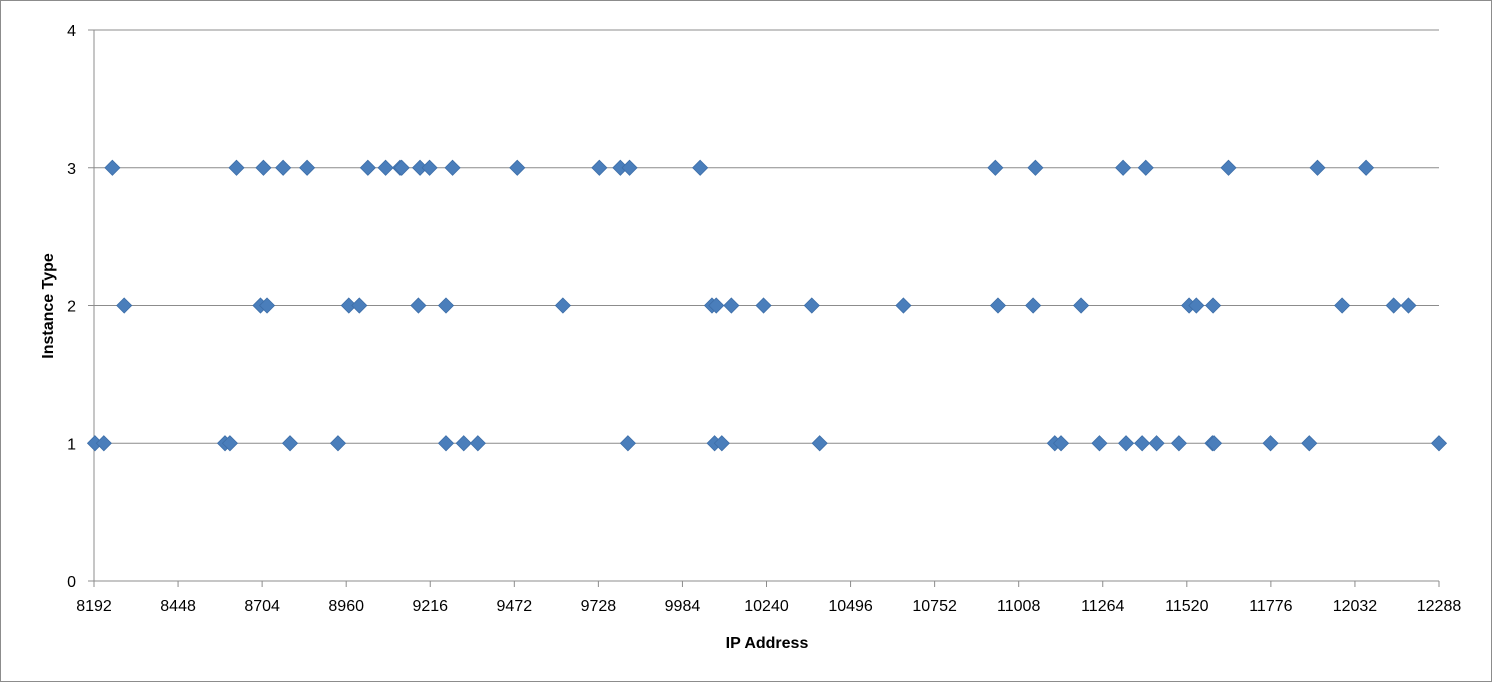 The image size is (1492, 683). Describe the element at coordinates (71, 444) in the screenshot. I see `y-tick-label: 1` at that location.